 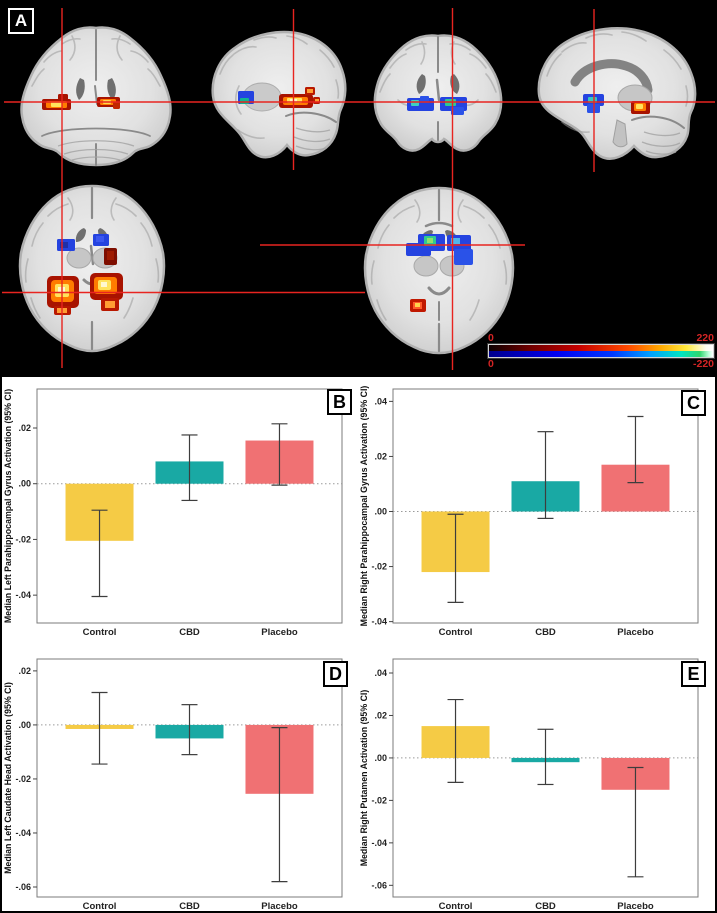 I want to click on colorbar-negative-min-label: 0, so click(x=491, y=364).